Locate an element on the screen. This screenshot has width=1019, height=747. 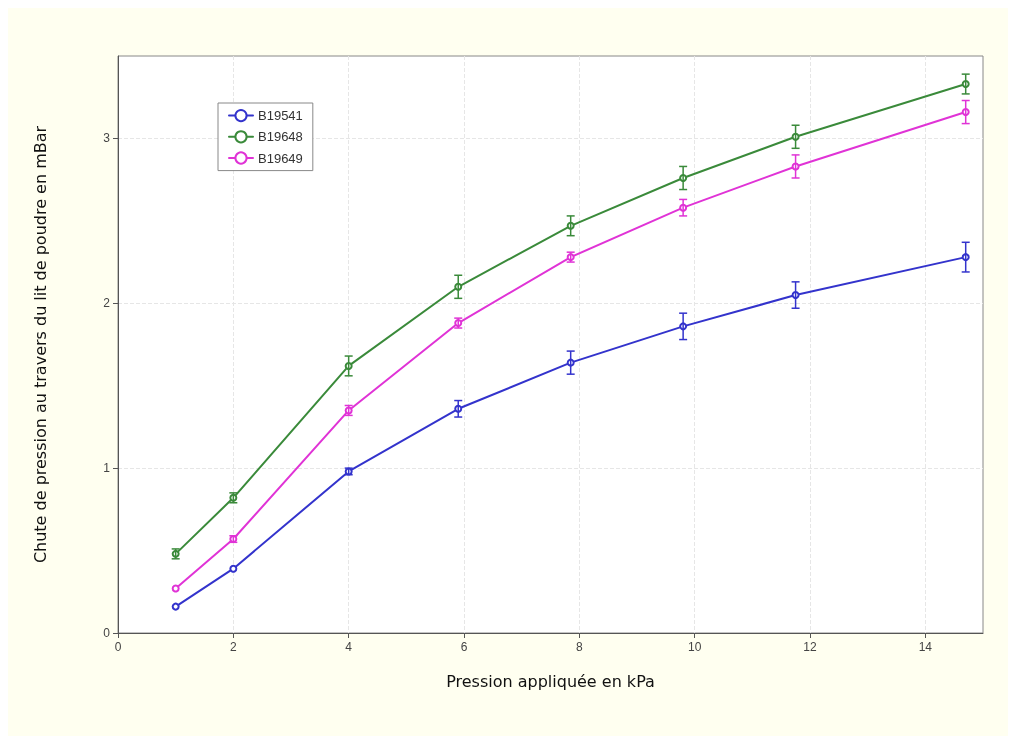
x-tick-label: 2 is located at coordinates (233, 647).